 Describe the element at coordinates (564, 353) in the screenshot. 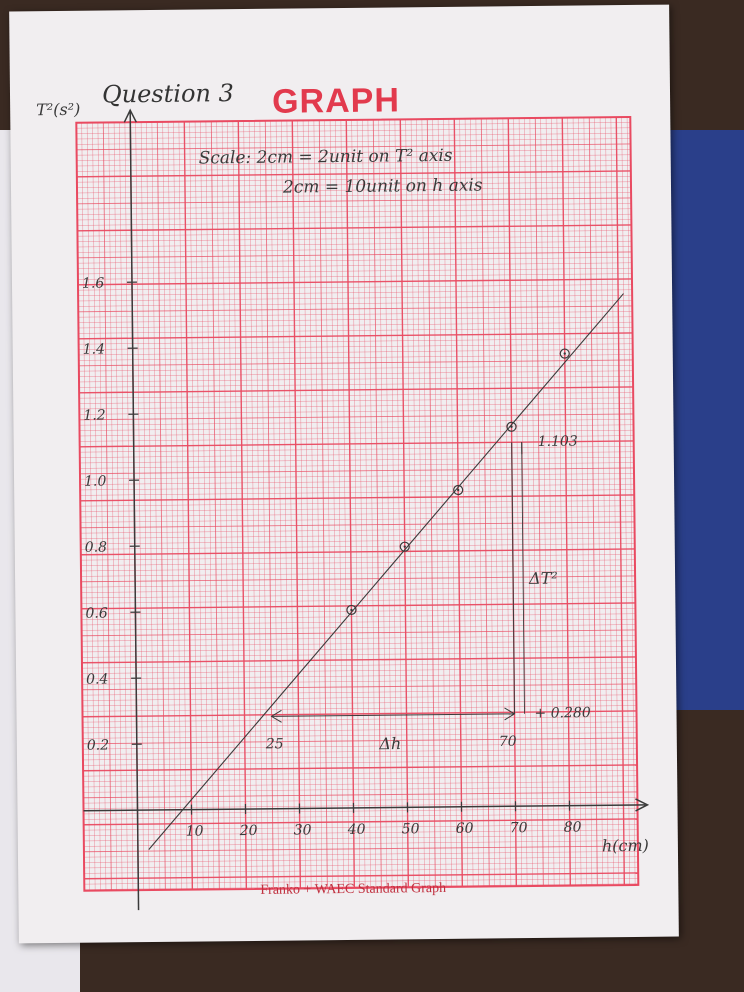

I see `data-point-dot` at that location.